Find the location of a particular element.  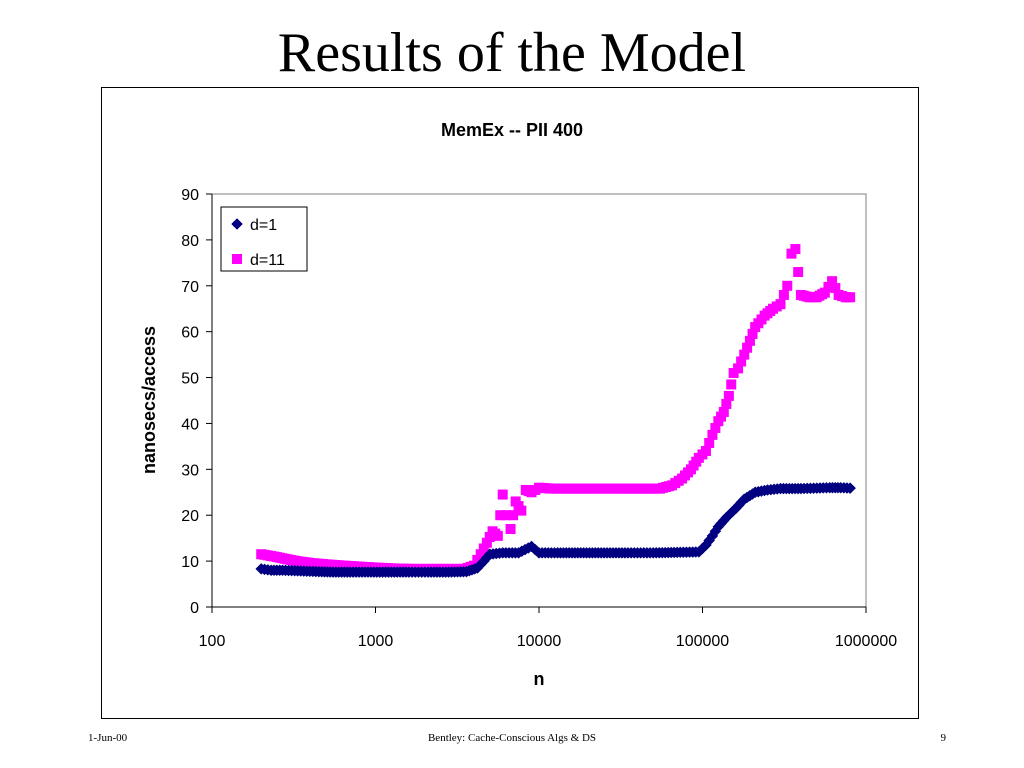

x-tick-label: 1000 is located at coordinates (376, 641).